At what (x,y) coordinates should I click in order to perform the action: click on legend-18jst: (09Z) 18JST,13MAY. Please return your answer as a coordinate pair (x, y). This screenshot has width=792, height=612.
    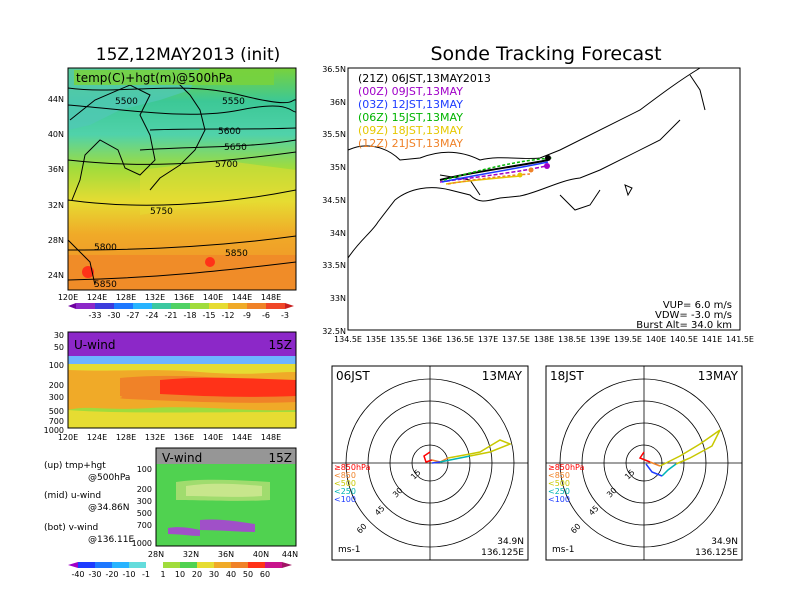
    Looking at the image, I should click on (410, 130).